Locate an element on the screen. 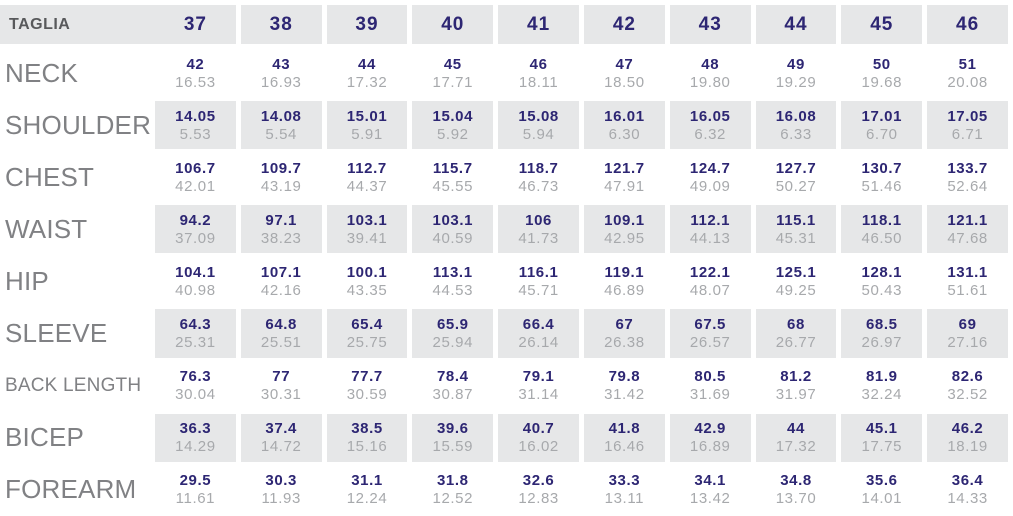  value-inches: 43.35 is located at coordinates (367, 290).